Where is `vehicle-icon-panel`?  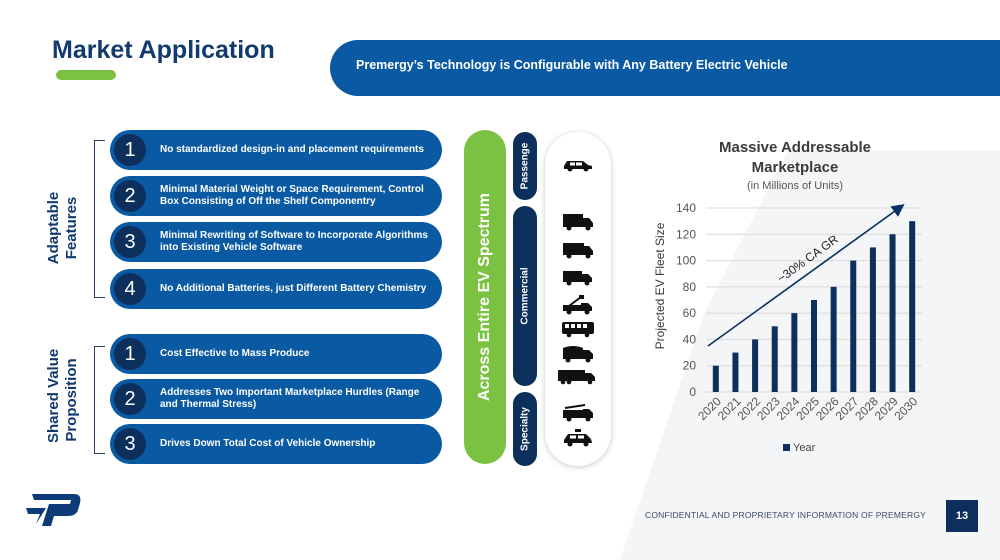
vehicle-icon-panel is located at coordinates (578, 299).